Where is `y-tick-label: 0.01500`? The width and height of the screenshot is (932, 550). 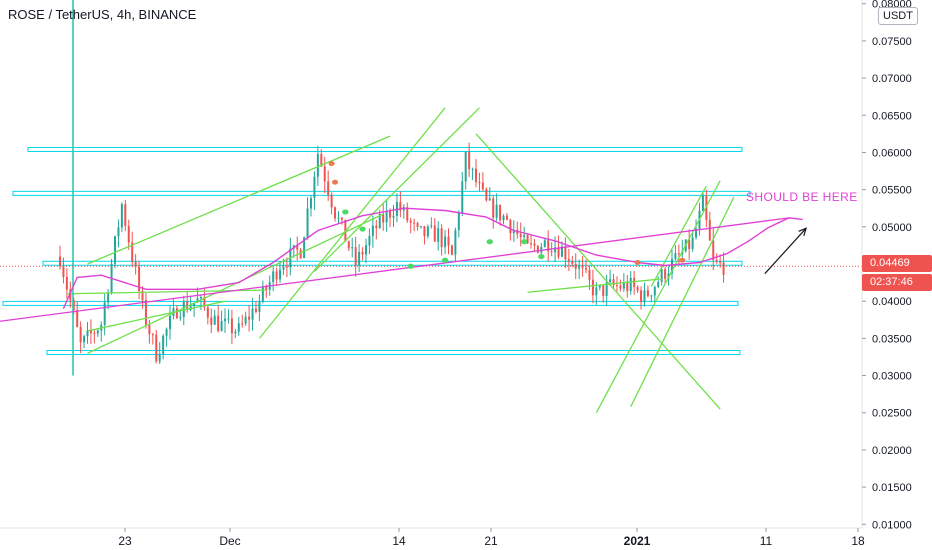
y-tick-label: 0.01500 is located at coordinates (892, 488).